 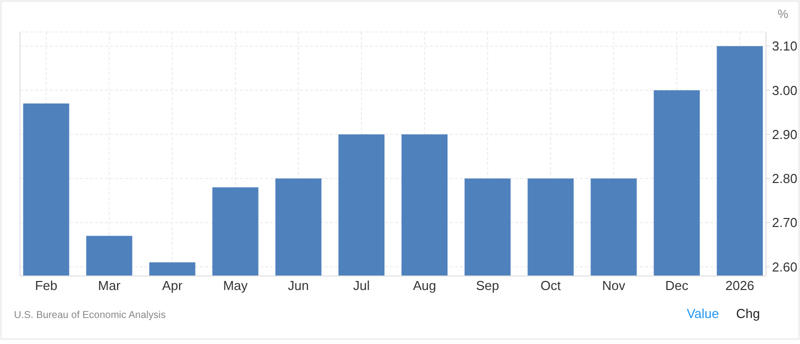 I want to click on y-tick-label: 2.60, so click(x=785, y=266).